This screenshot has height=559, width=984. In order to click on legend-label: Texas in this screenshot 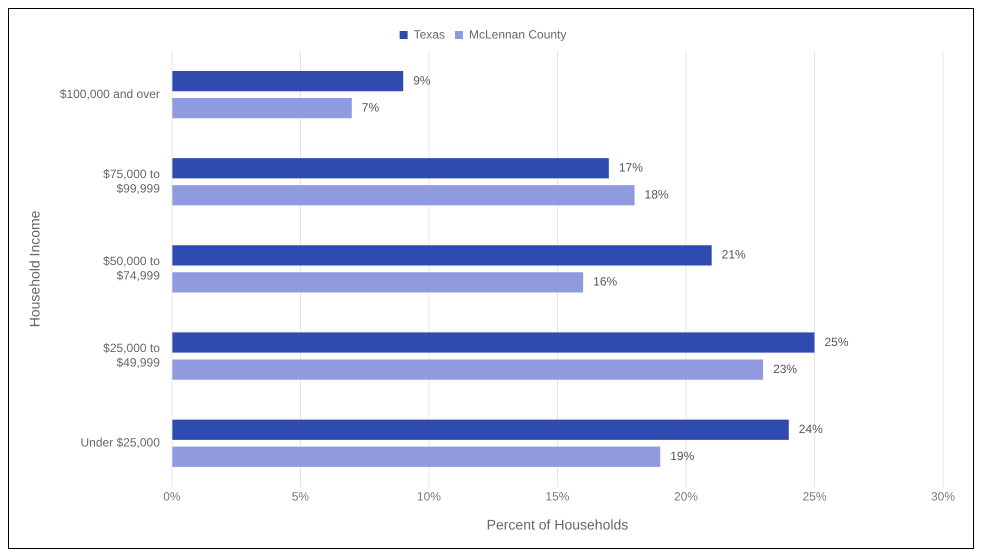, I will do `click(429, 34)`.